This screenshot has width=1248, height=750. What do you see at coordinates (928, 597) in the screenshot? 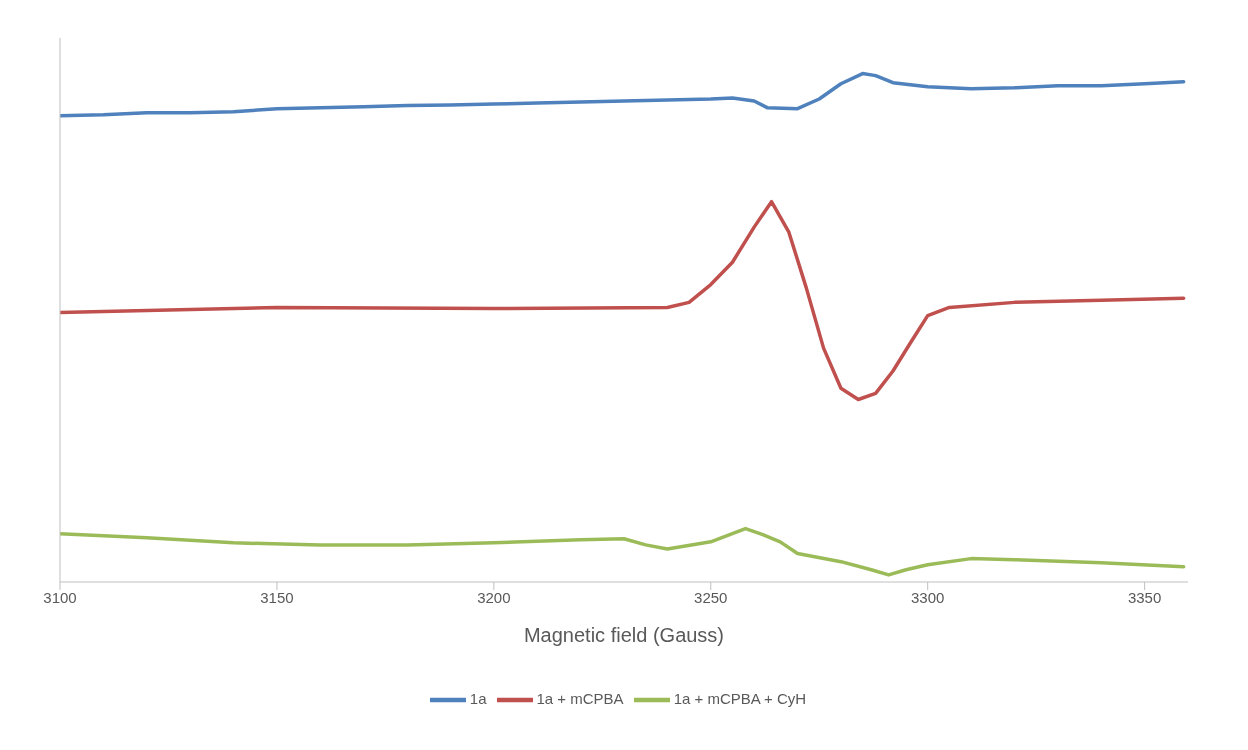
I see `x-tick-label: 3300` at bounding box center [928, 597].